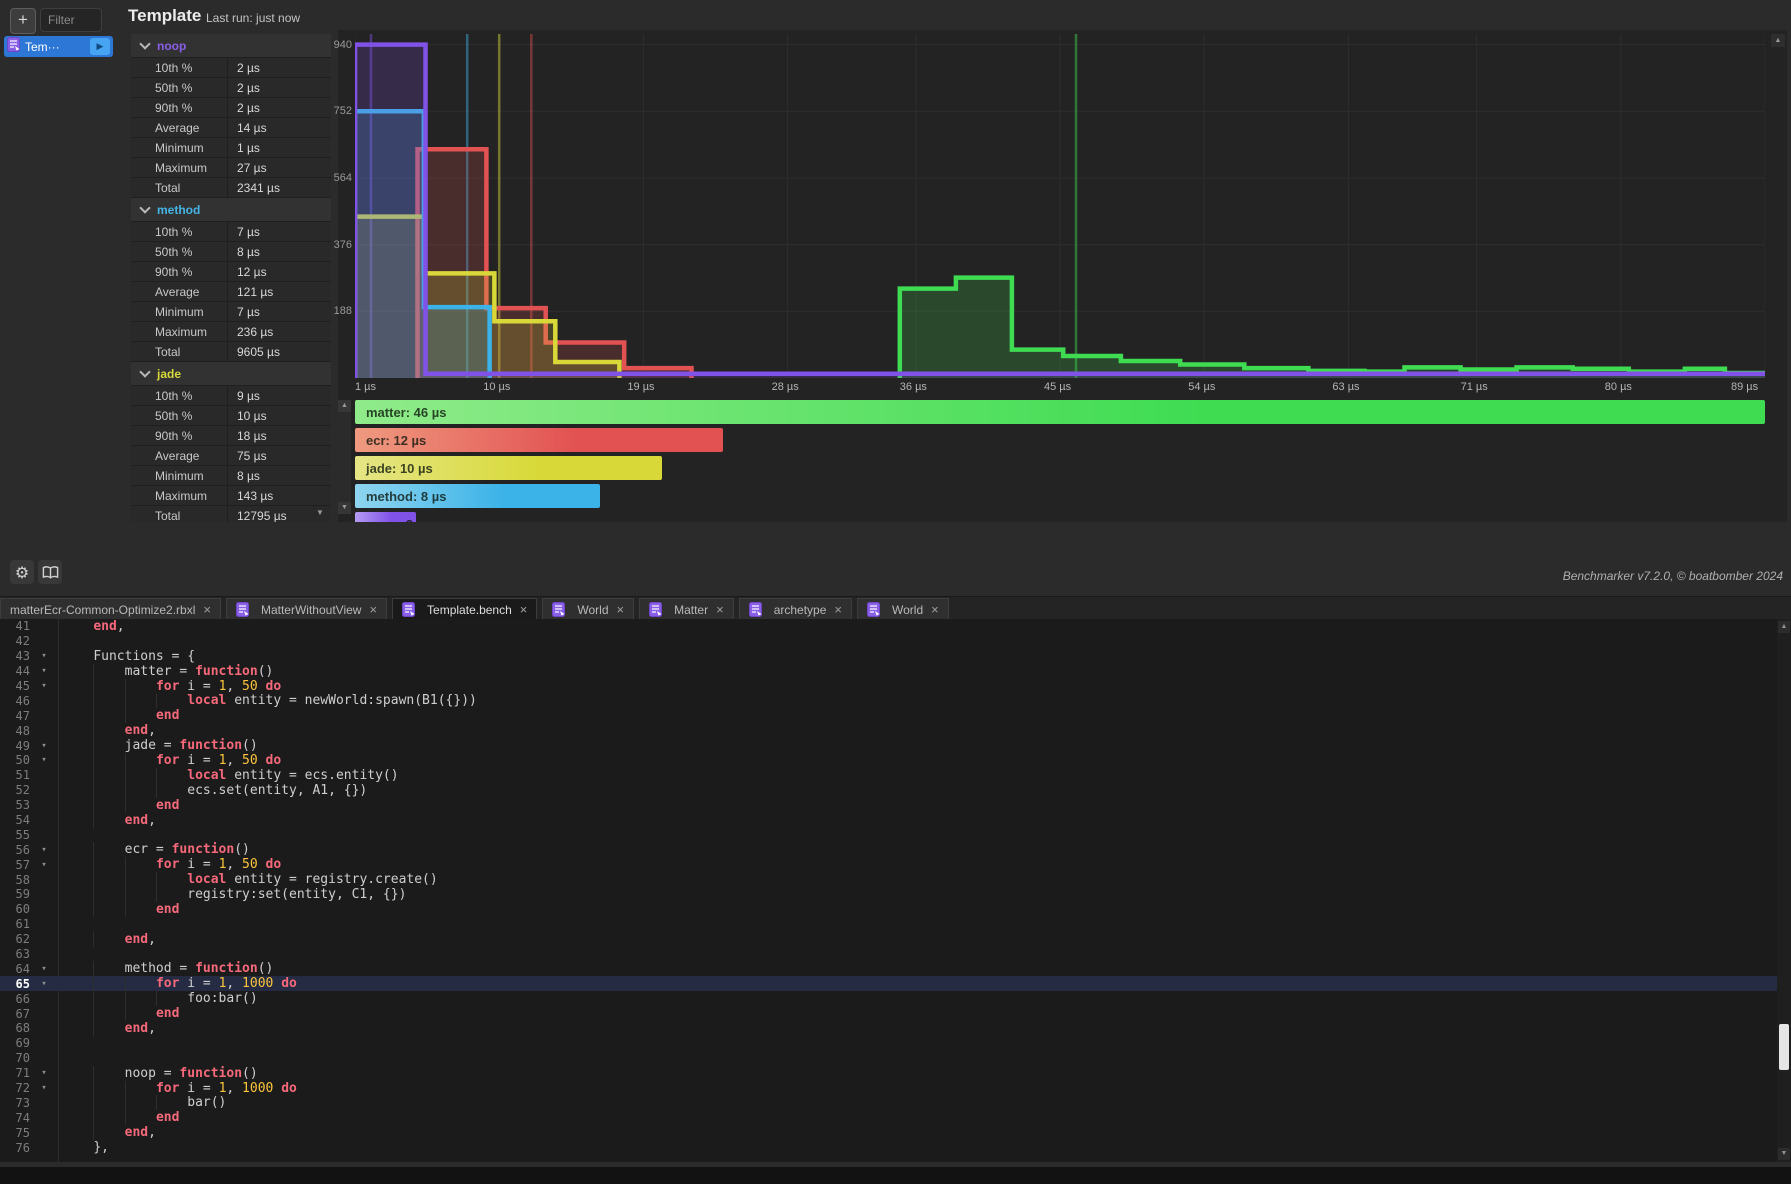  I want to click on tab-archetype: archetype ×, so click(795, 609).